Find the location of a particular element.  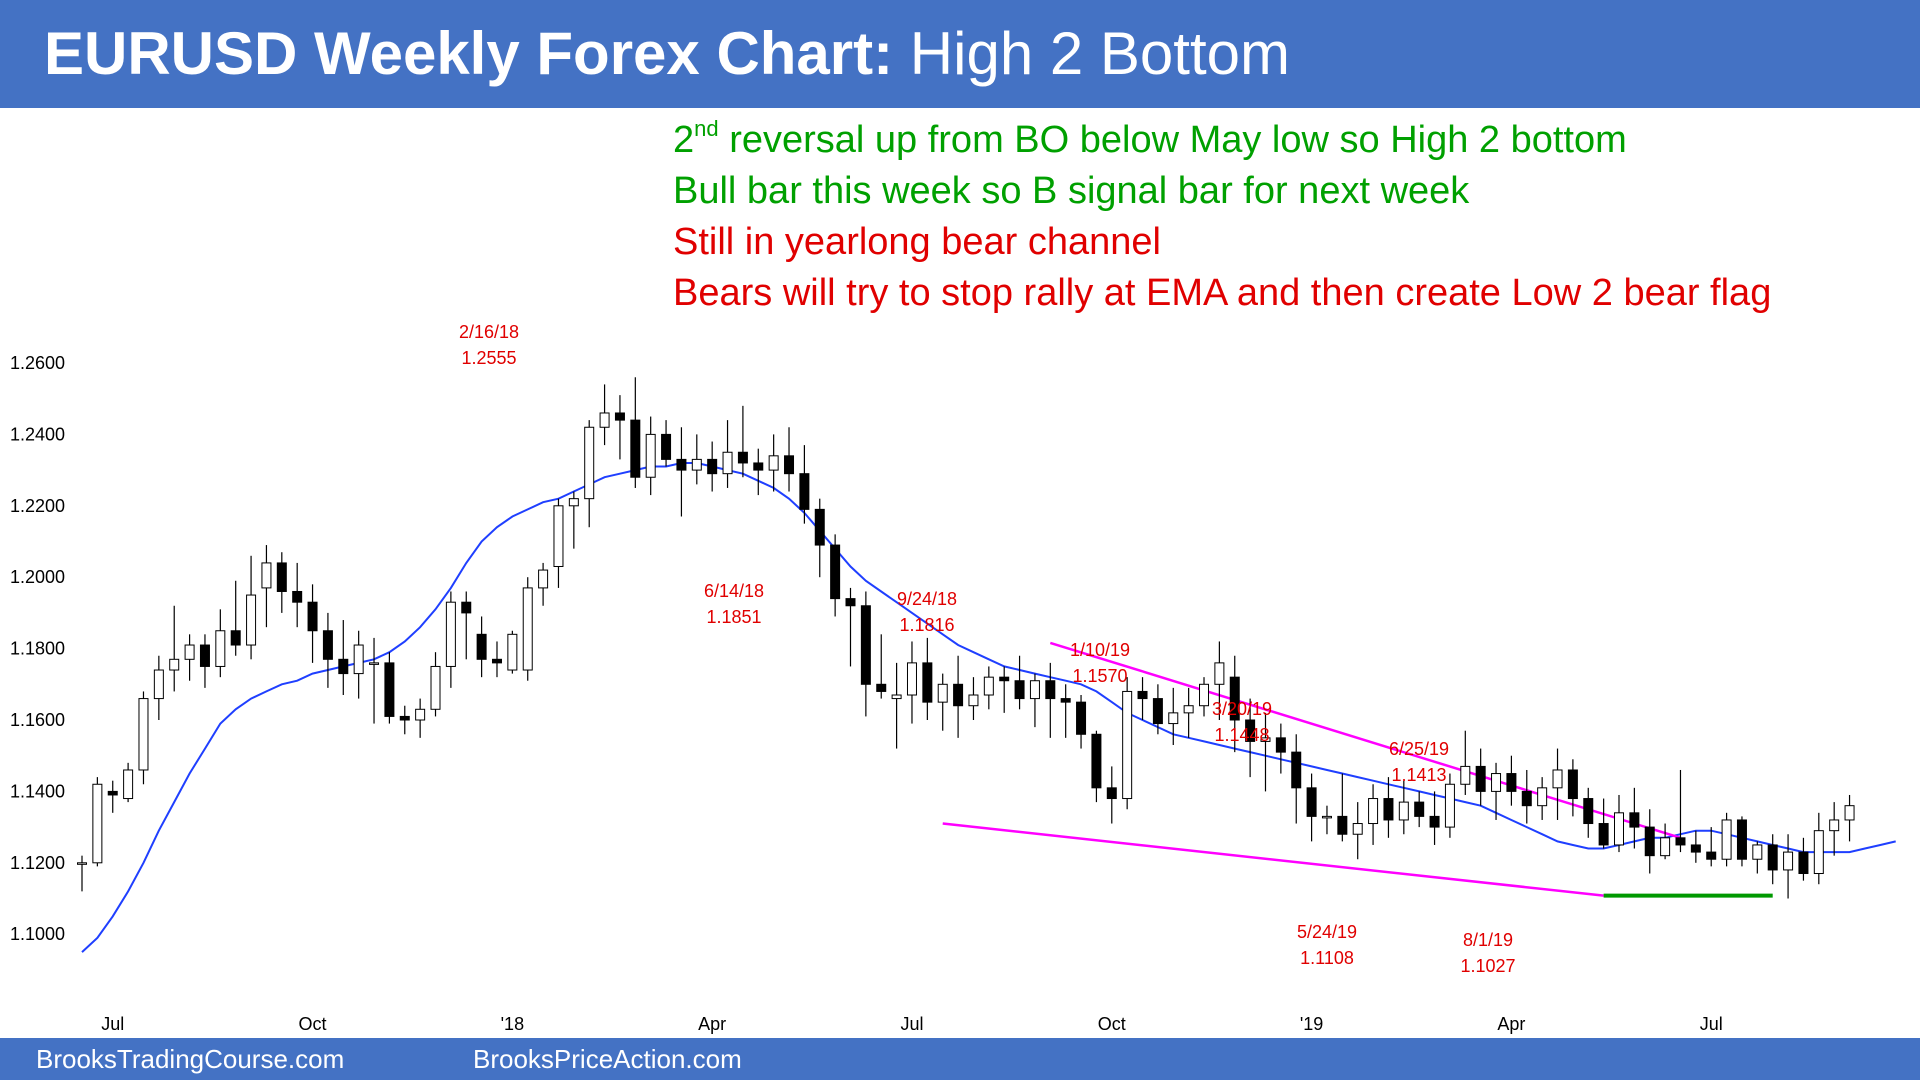

x-tick-label: '18 is located at coordinates (512, 1024).